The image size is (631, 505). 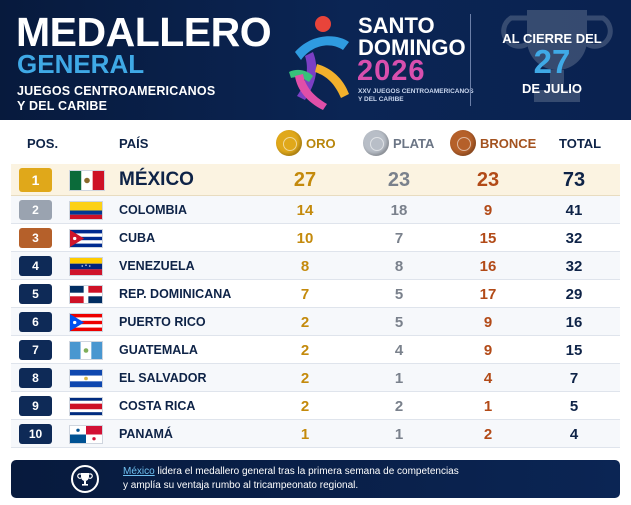 I want to click on gold-count: 7, so click(x=305, y=294).